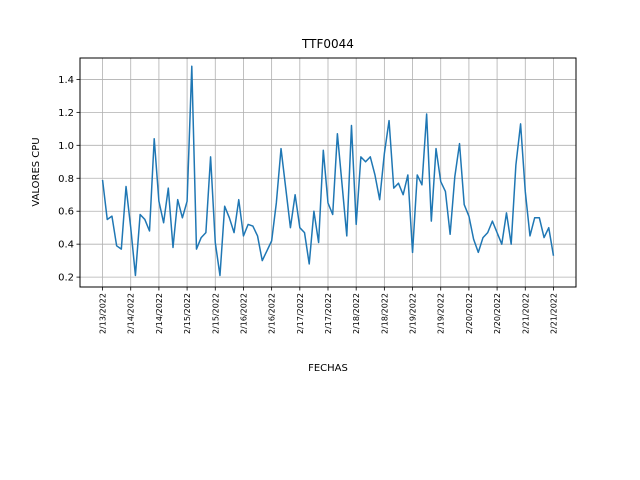 This screenshot has width=640, height=480. Describe the element at coordinates (66, 80) in the screenshot. I see `y-tick-label: 1.4` at that location.